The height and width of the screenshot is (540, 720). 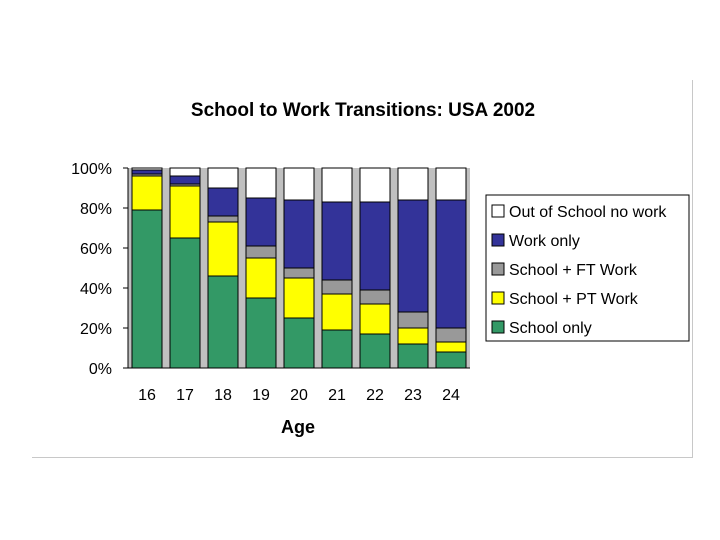 I want to click on x-tick-label: 18, so click(x=223, y=395).